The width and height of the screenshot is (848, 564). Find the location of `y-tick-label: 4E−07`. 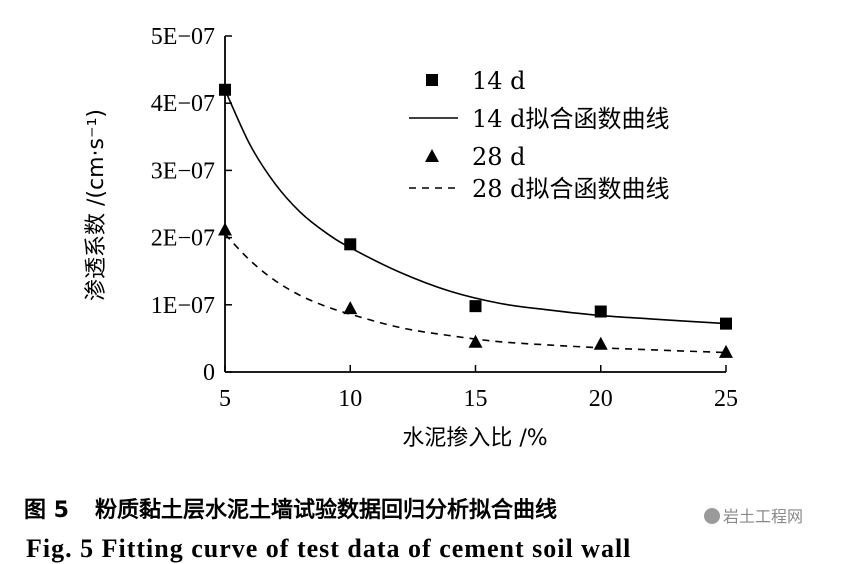

y-tick-label: 4E−07 is located at coordinates (183, 104).